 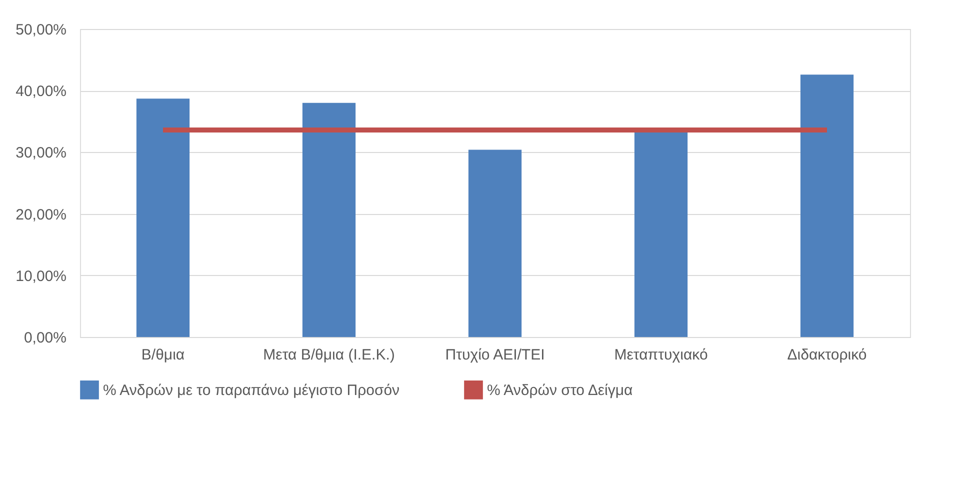 I want to click on x-tick-label: Μετα Β/θμια (Ι.Ε.Κ.), so click(x=329, y=355).